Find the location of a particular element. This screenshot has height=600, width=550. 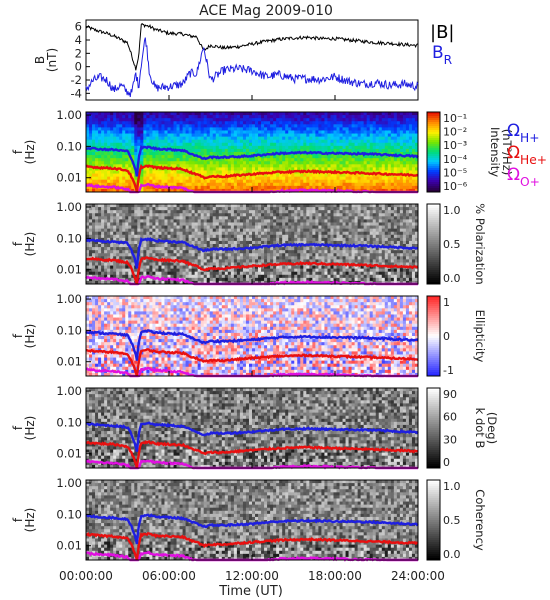

y-tick-label: 4 is located at coordinates (78, 40).